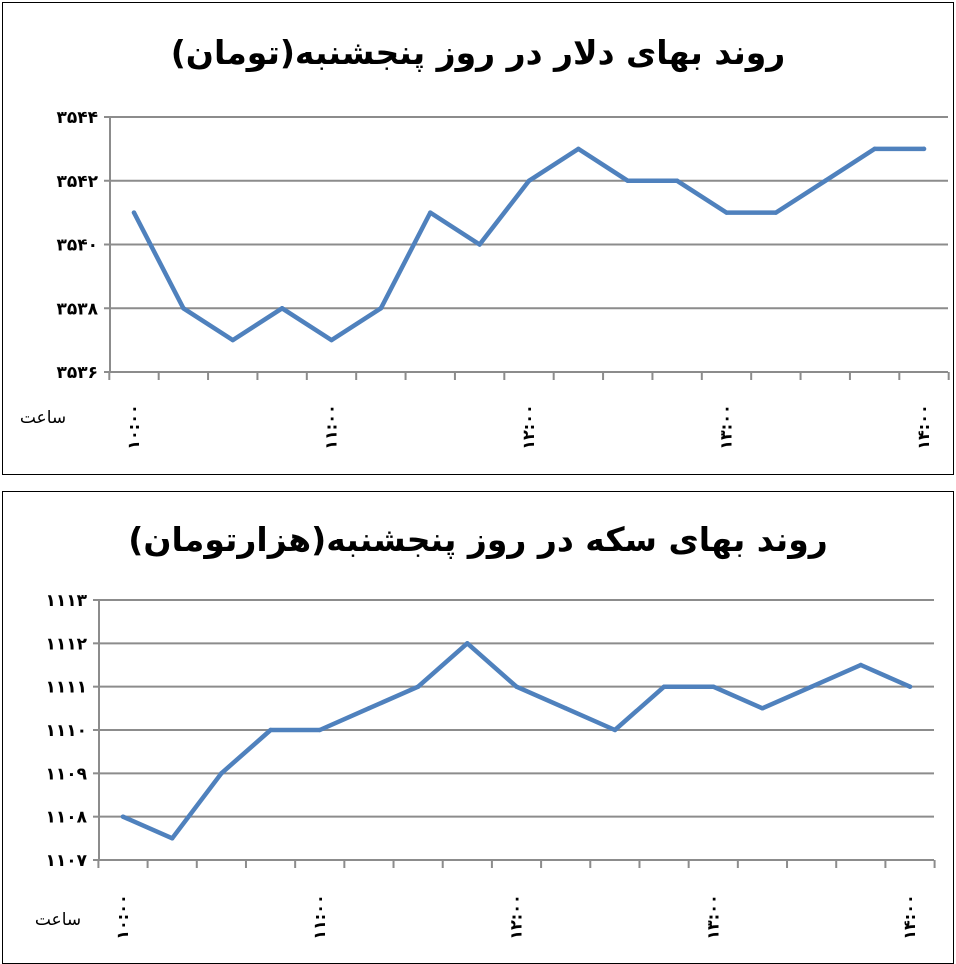 The image size is (956, 964). What do you see at coordinates (77, 309) in the screenshot?
I see `y-tick-label: ۳۵۳۸` at bounding box center [77, 309].